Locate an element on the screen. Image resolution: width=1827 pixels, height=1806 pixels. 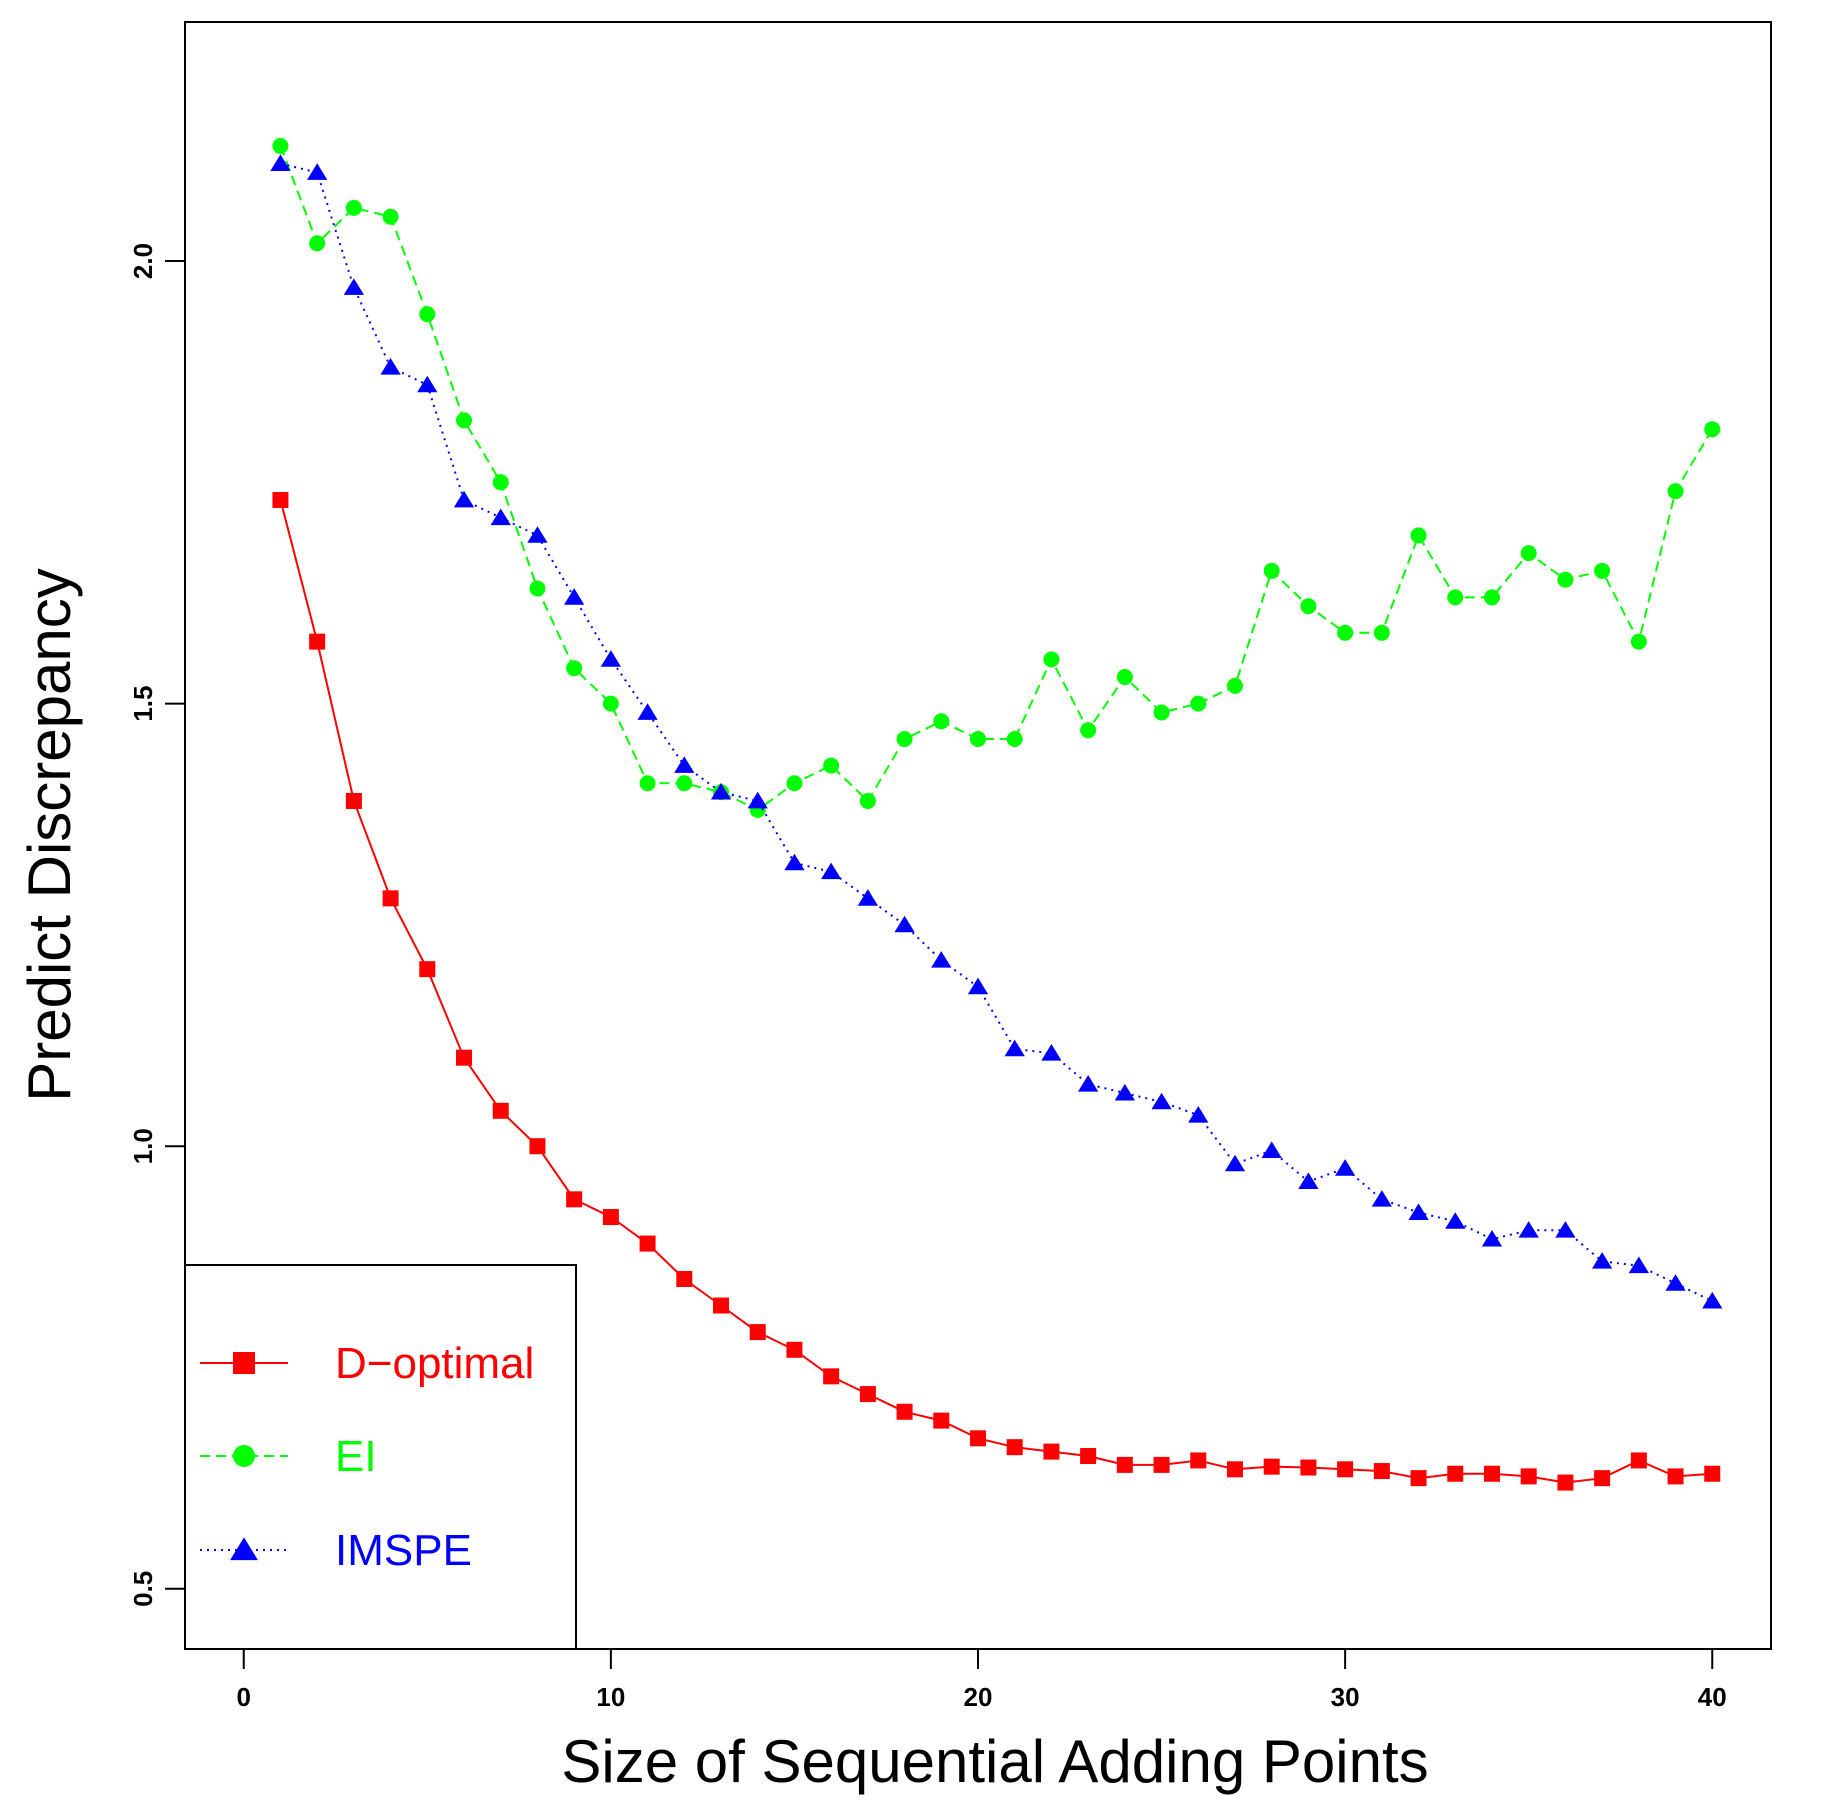
legend-marker is located at coordinates (244, 1456).